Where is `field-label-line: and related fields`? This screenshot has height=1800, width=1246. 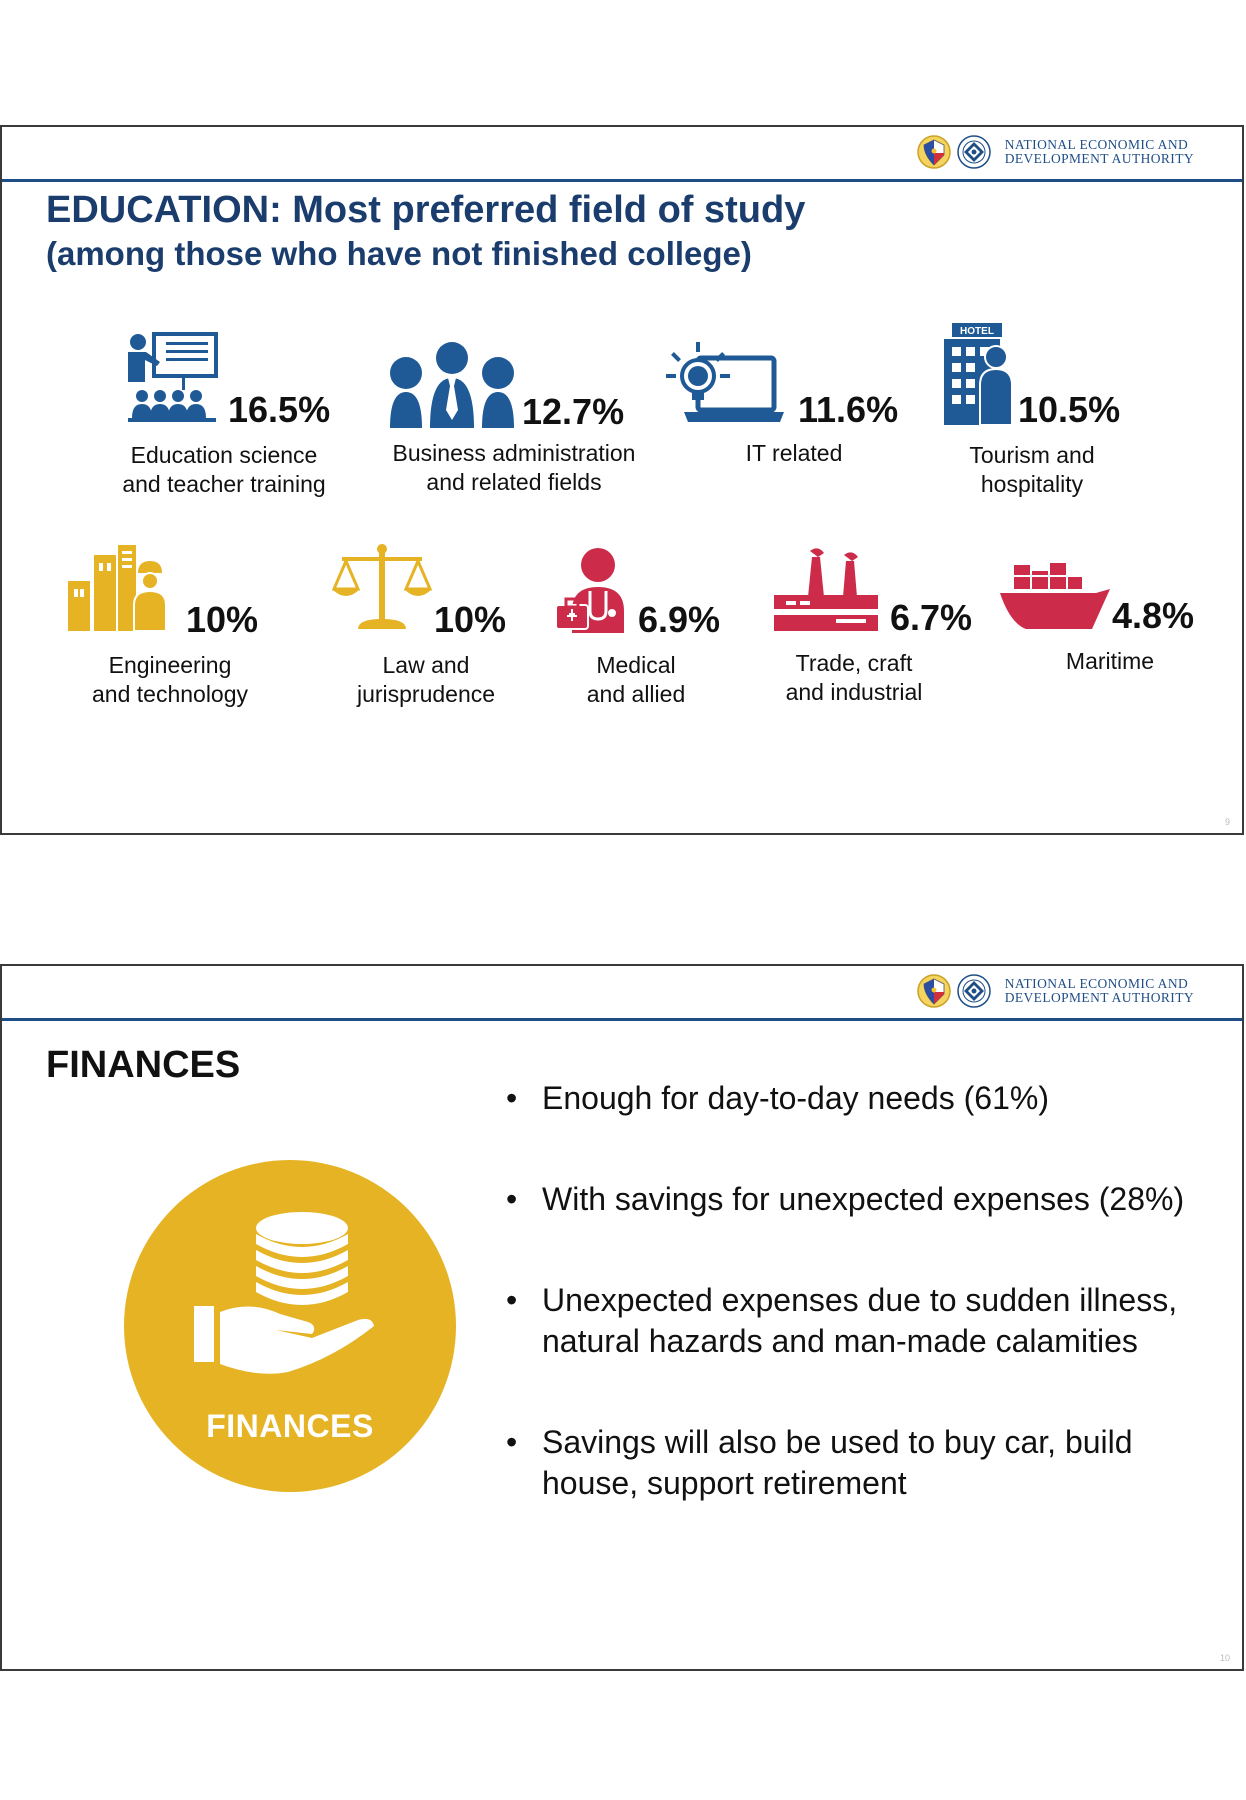 field-label-line: and related fields is located at coordinates (514, 482).